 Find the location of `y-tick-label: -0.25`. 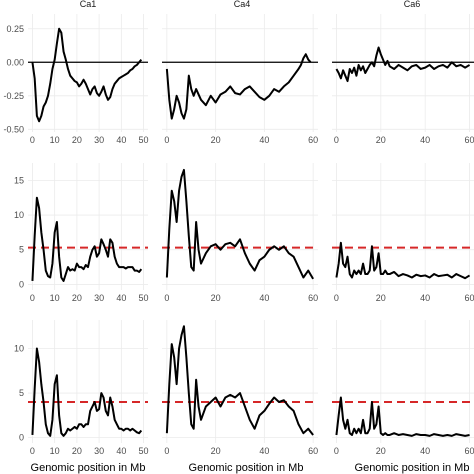

y-tick-label: -0.25 is located at coordinates (13, 96).